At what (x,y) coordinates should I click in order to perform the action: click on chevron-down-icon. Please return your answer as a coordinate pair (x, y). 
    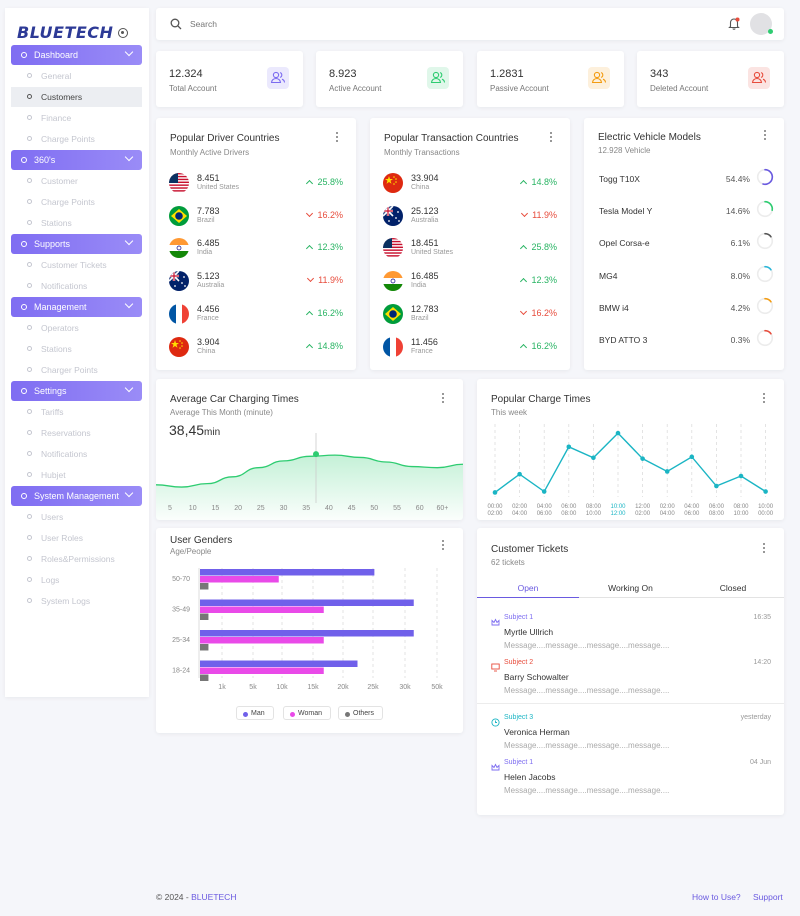
    Looking at the image, I should click on (129, 52).